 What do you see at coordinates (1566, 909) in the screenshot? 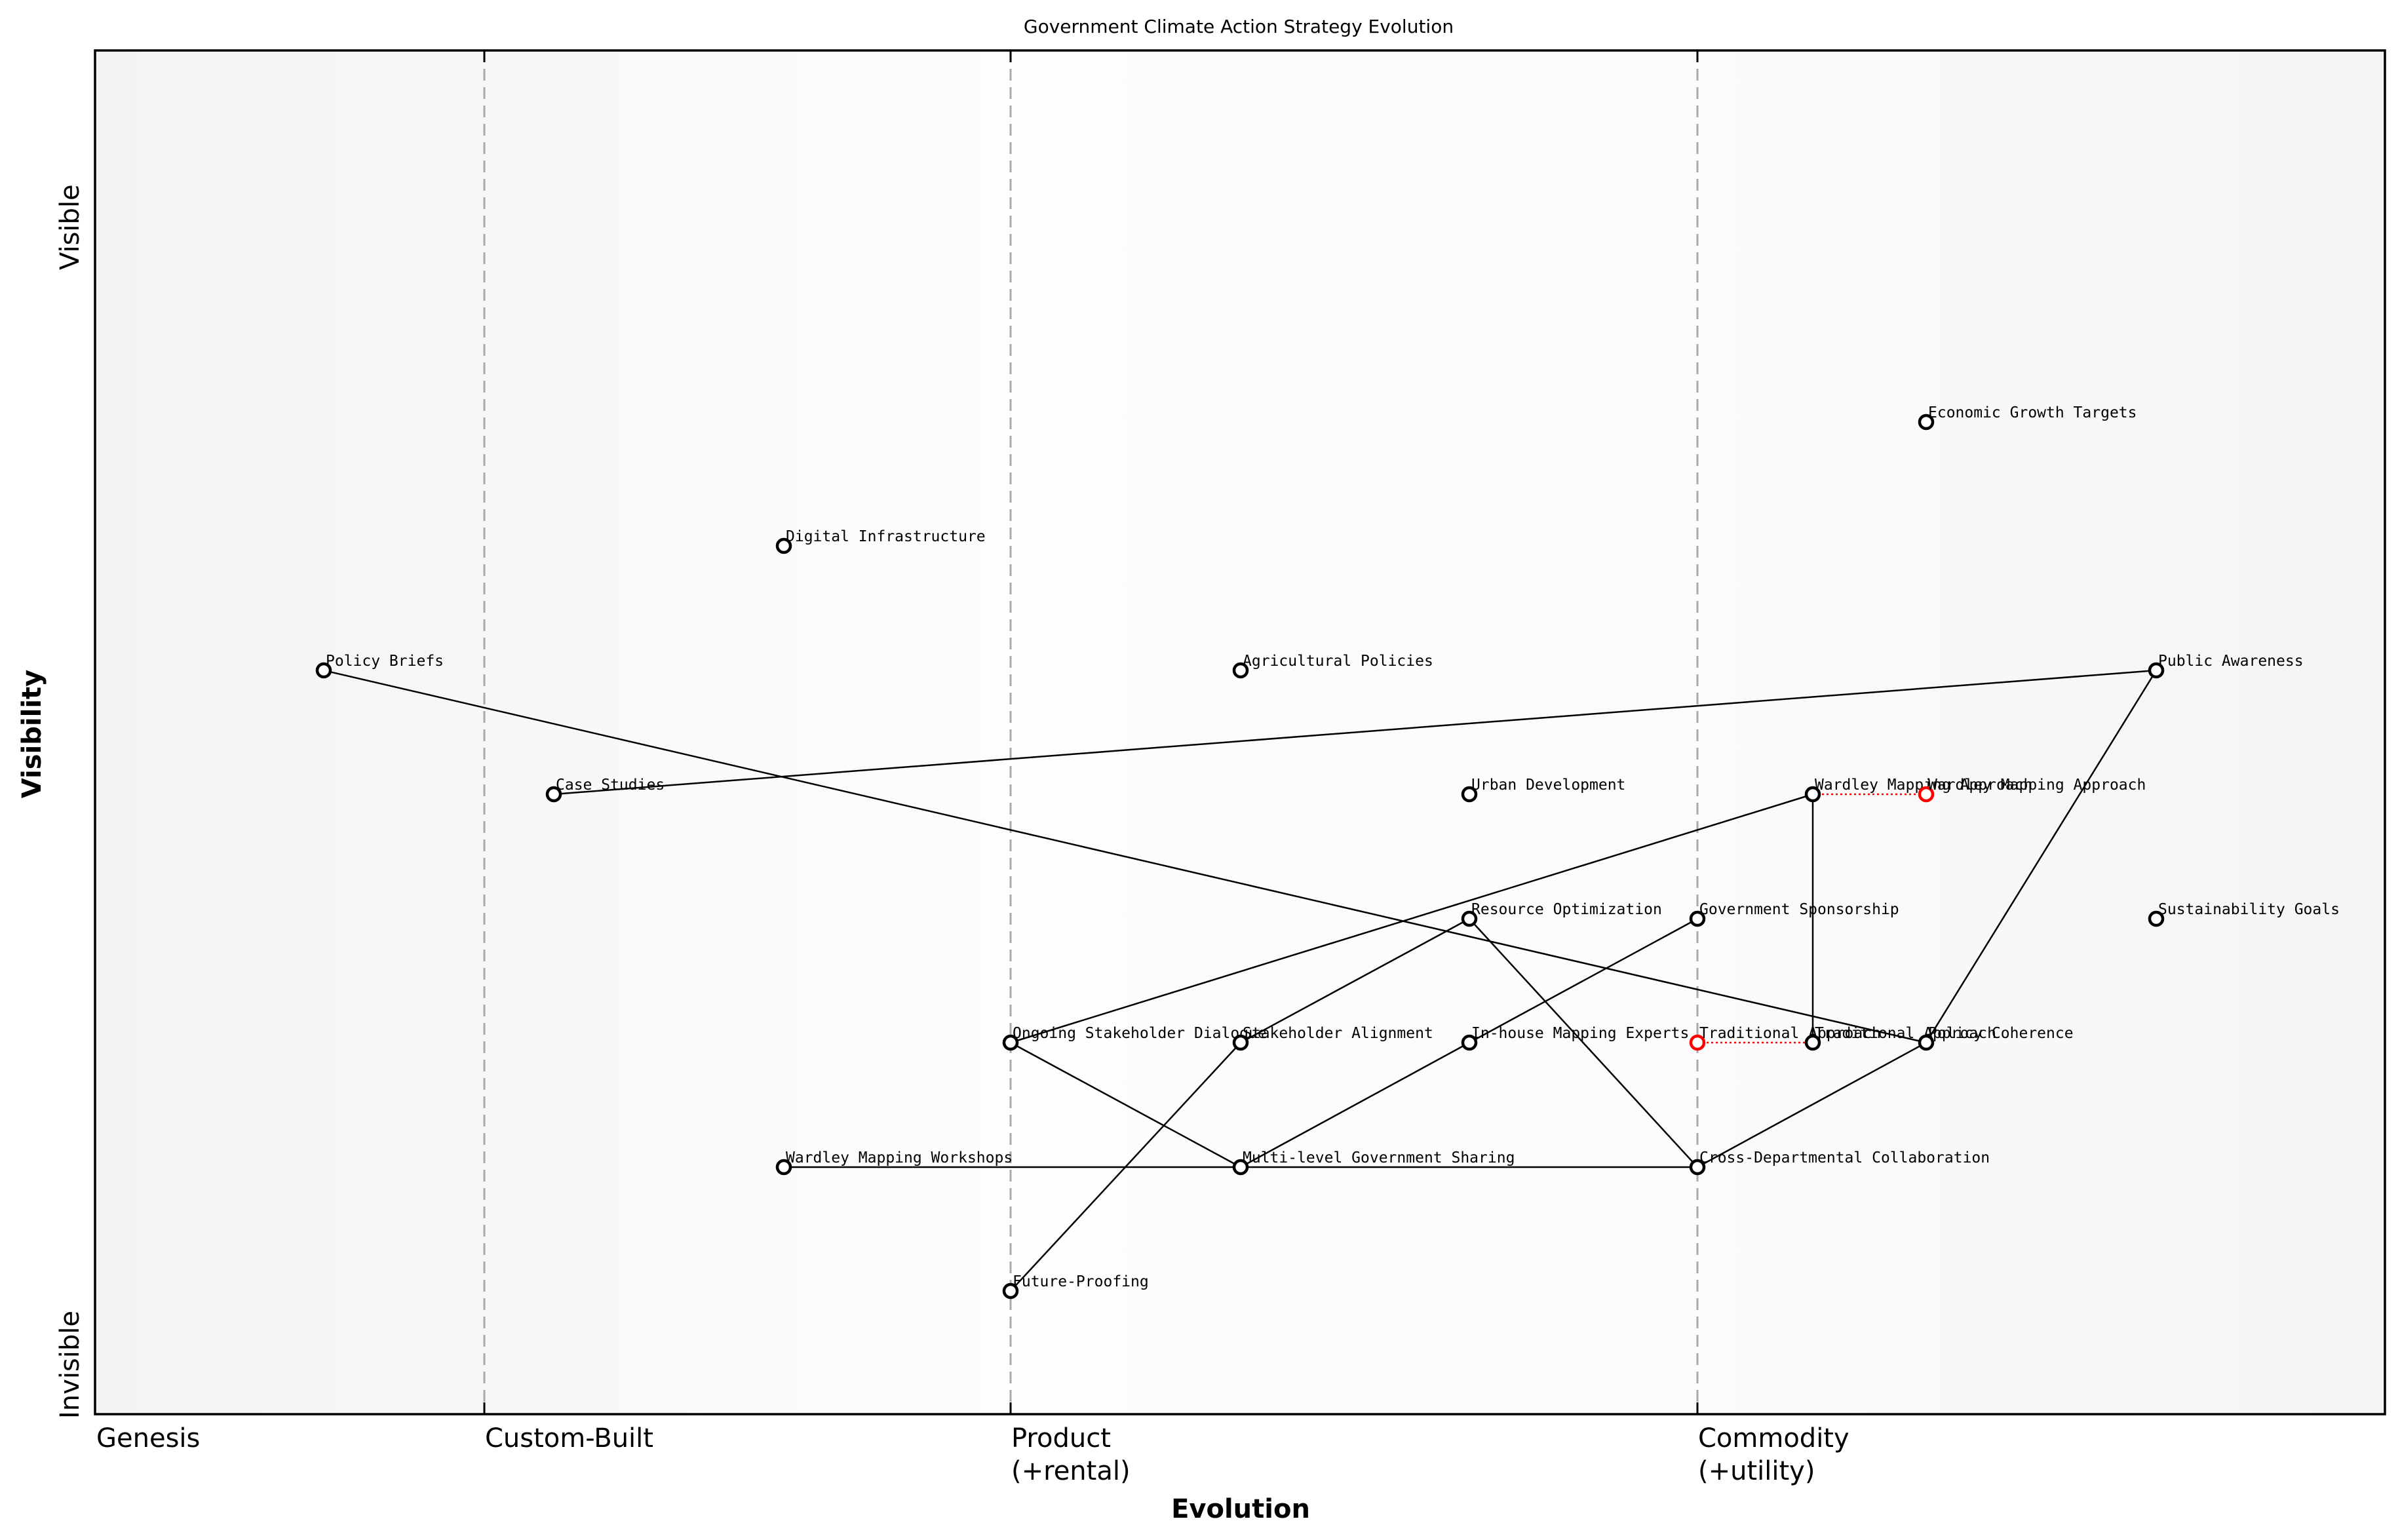
I see `svg-text: Resource Optimization` at bounding box center [1566, 909].